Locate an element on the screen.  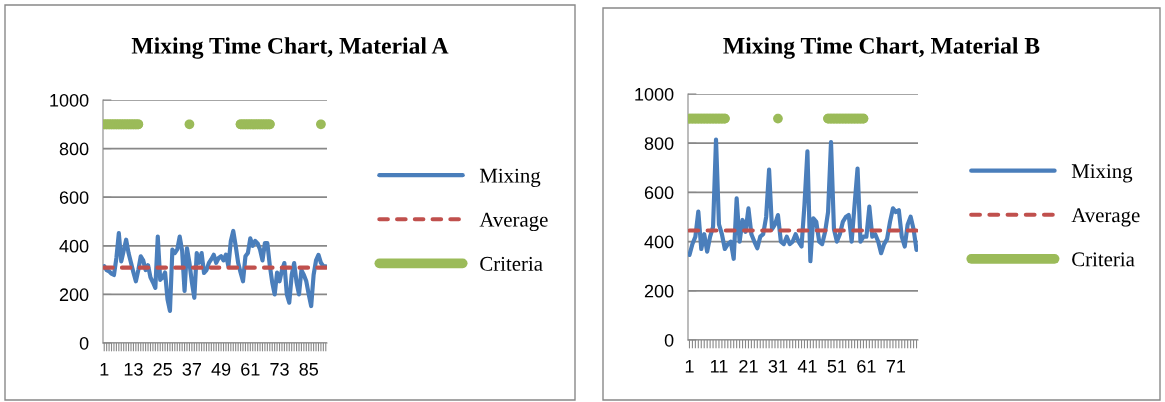
chart-title: Mixing Time Chart, Material B is located at coordinates (881, 48).